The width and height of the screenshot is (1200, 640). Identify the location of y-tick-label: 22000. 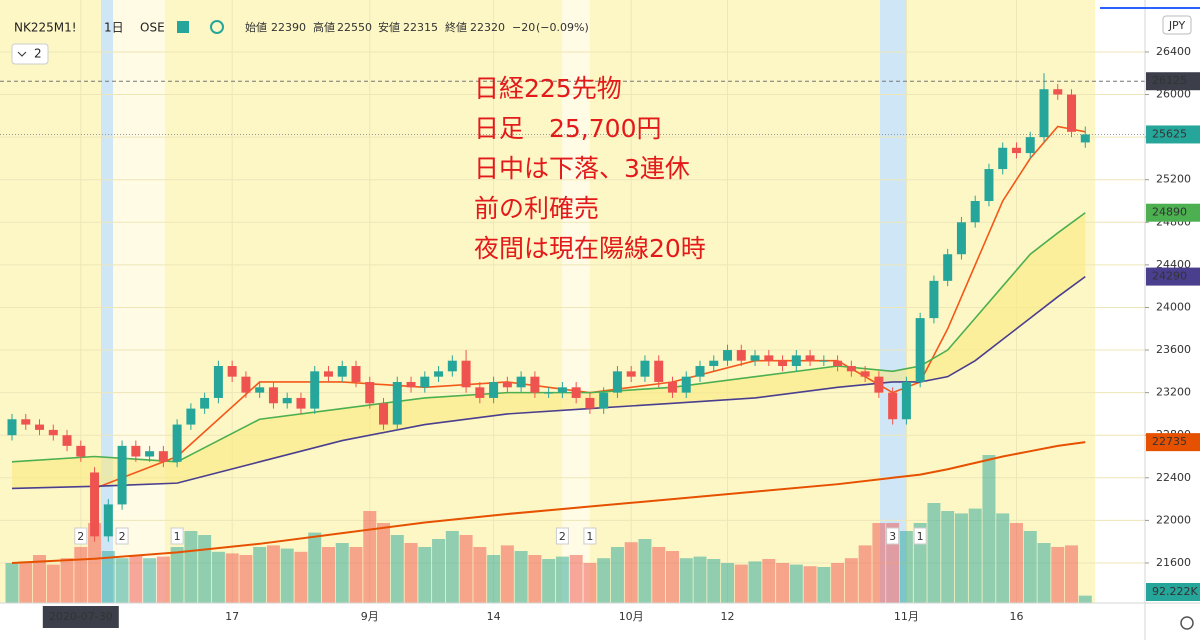
(1173, 519).